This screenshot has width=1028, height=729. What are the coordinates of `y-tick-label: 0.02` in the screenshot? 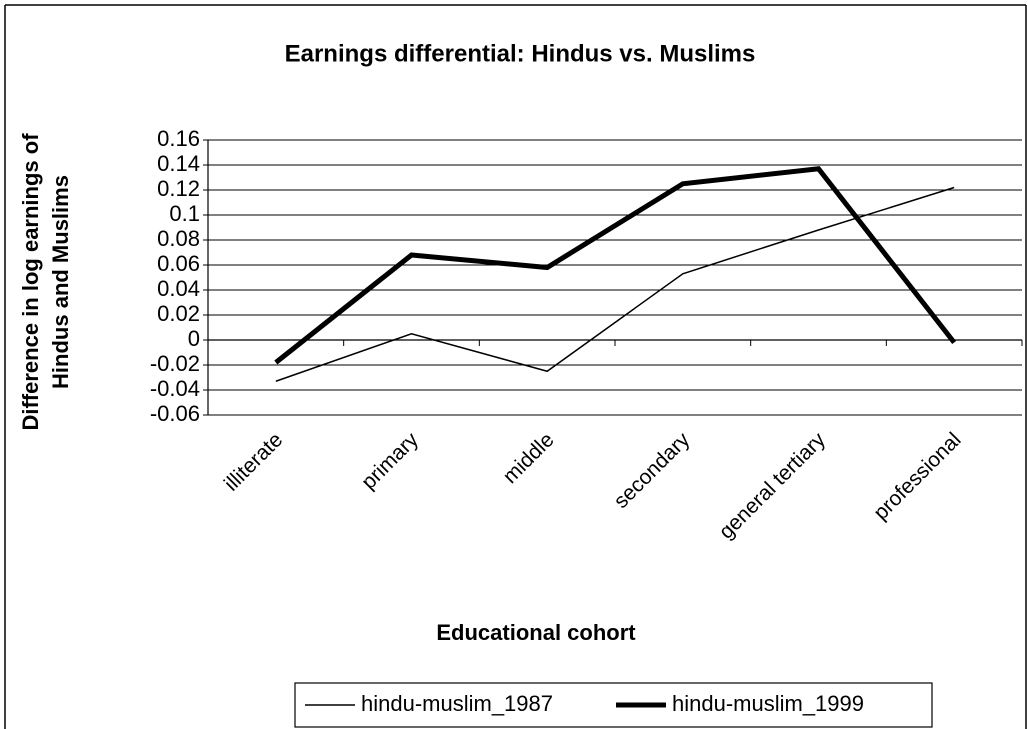 It's located at (178, 313).